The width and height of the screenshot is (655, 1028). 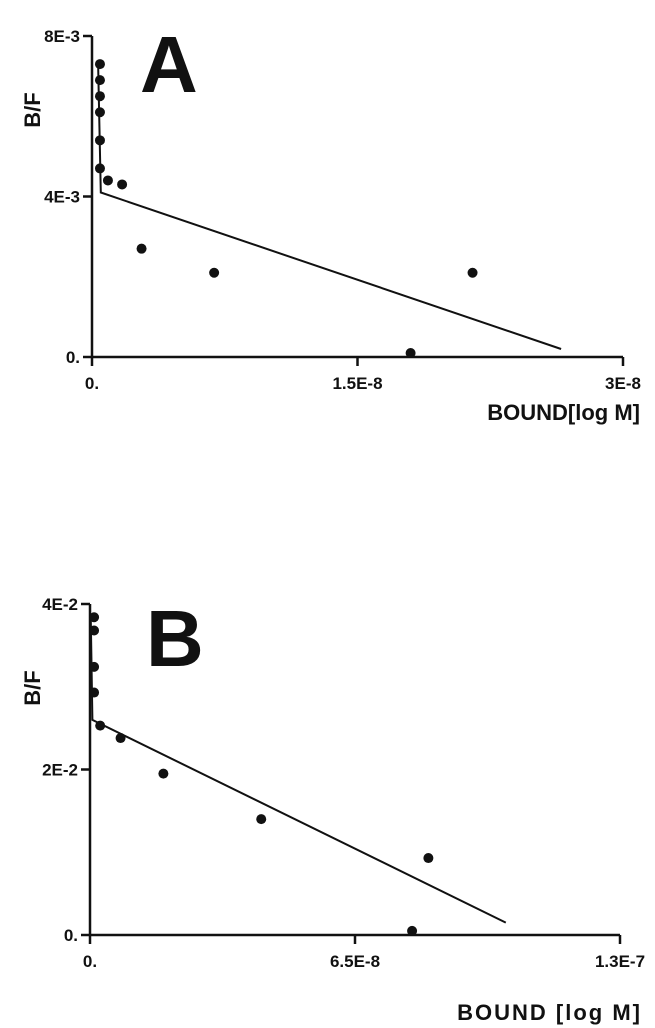 I want to click on panel-b-x-tick-label: 0., so click(x=90, y=961).